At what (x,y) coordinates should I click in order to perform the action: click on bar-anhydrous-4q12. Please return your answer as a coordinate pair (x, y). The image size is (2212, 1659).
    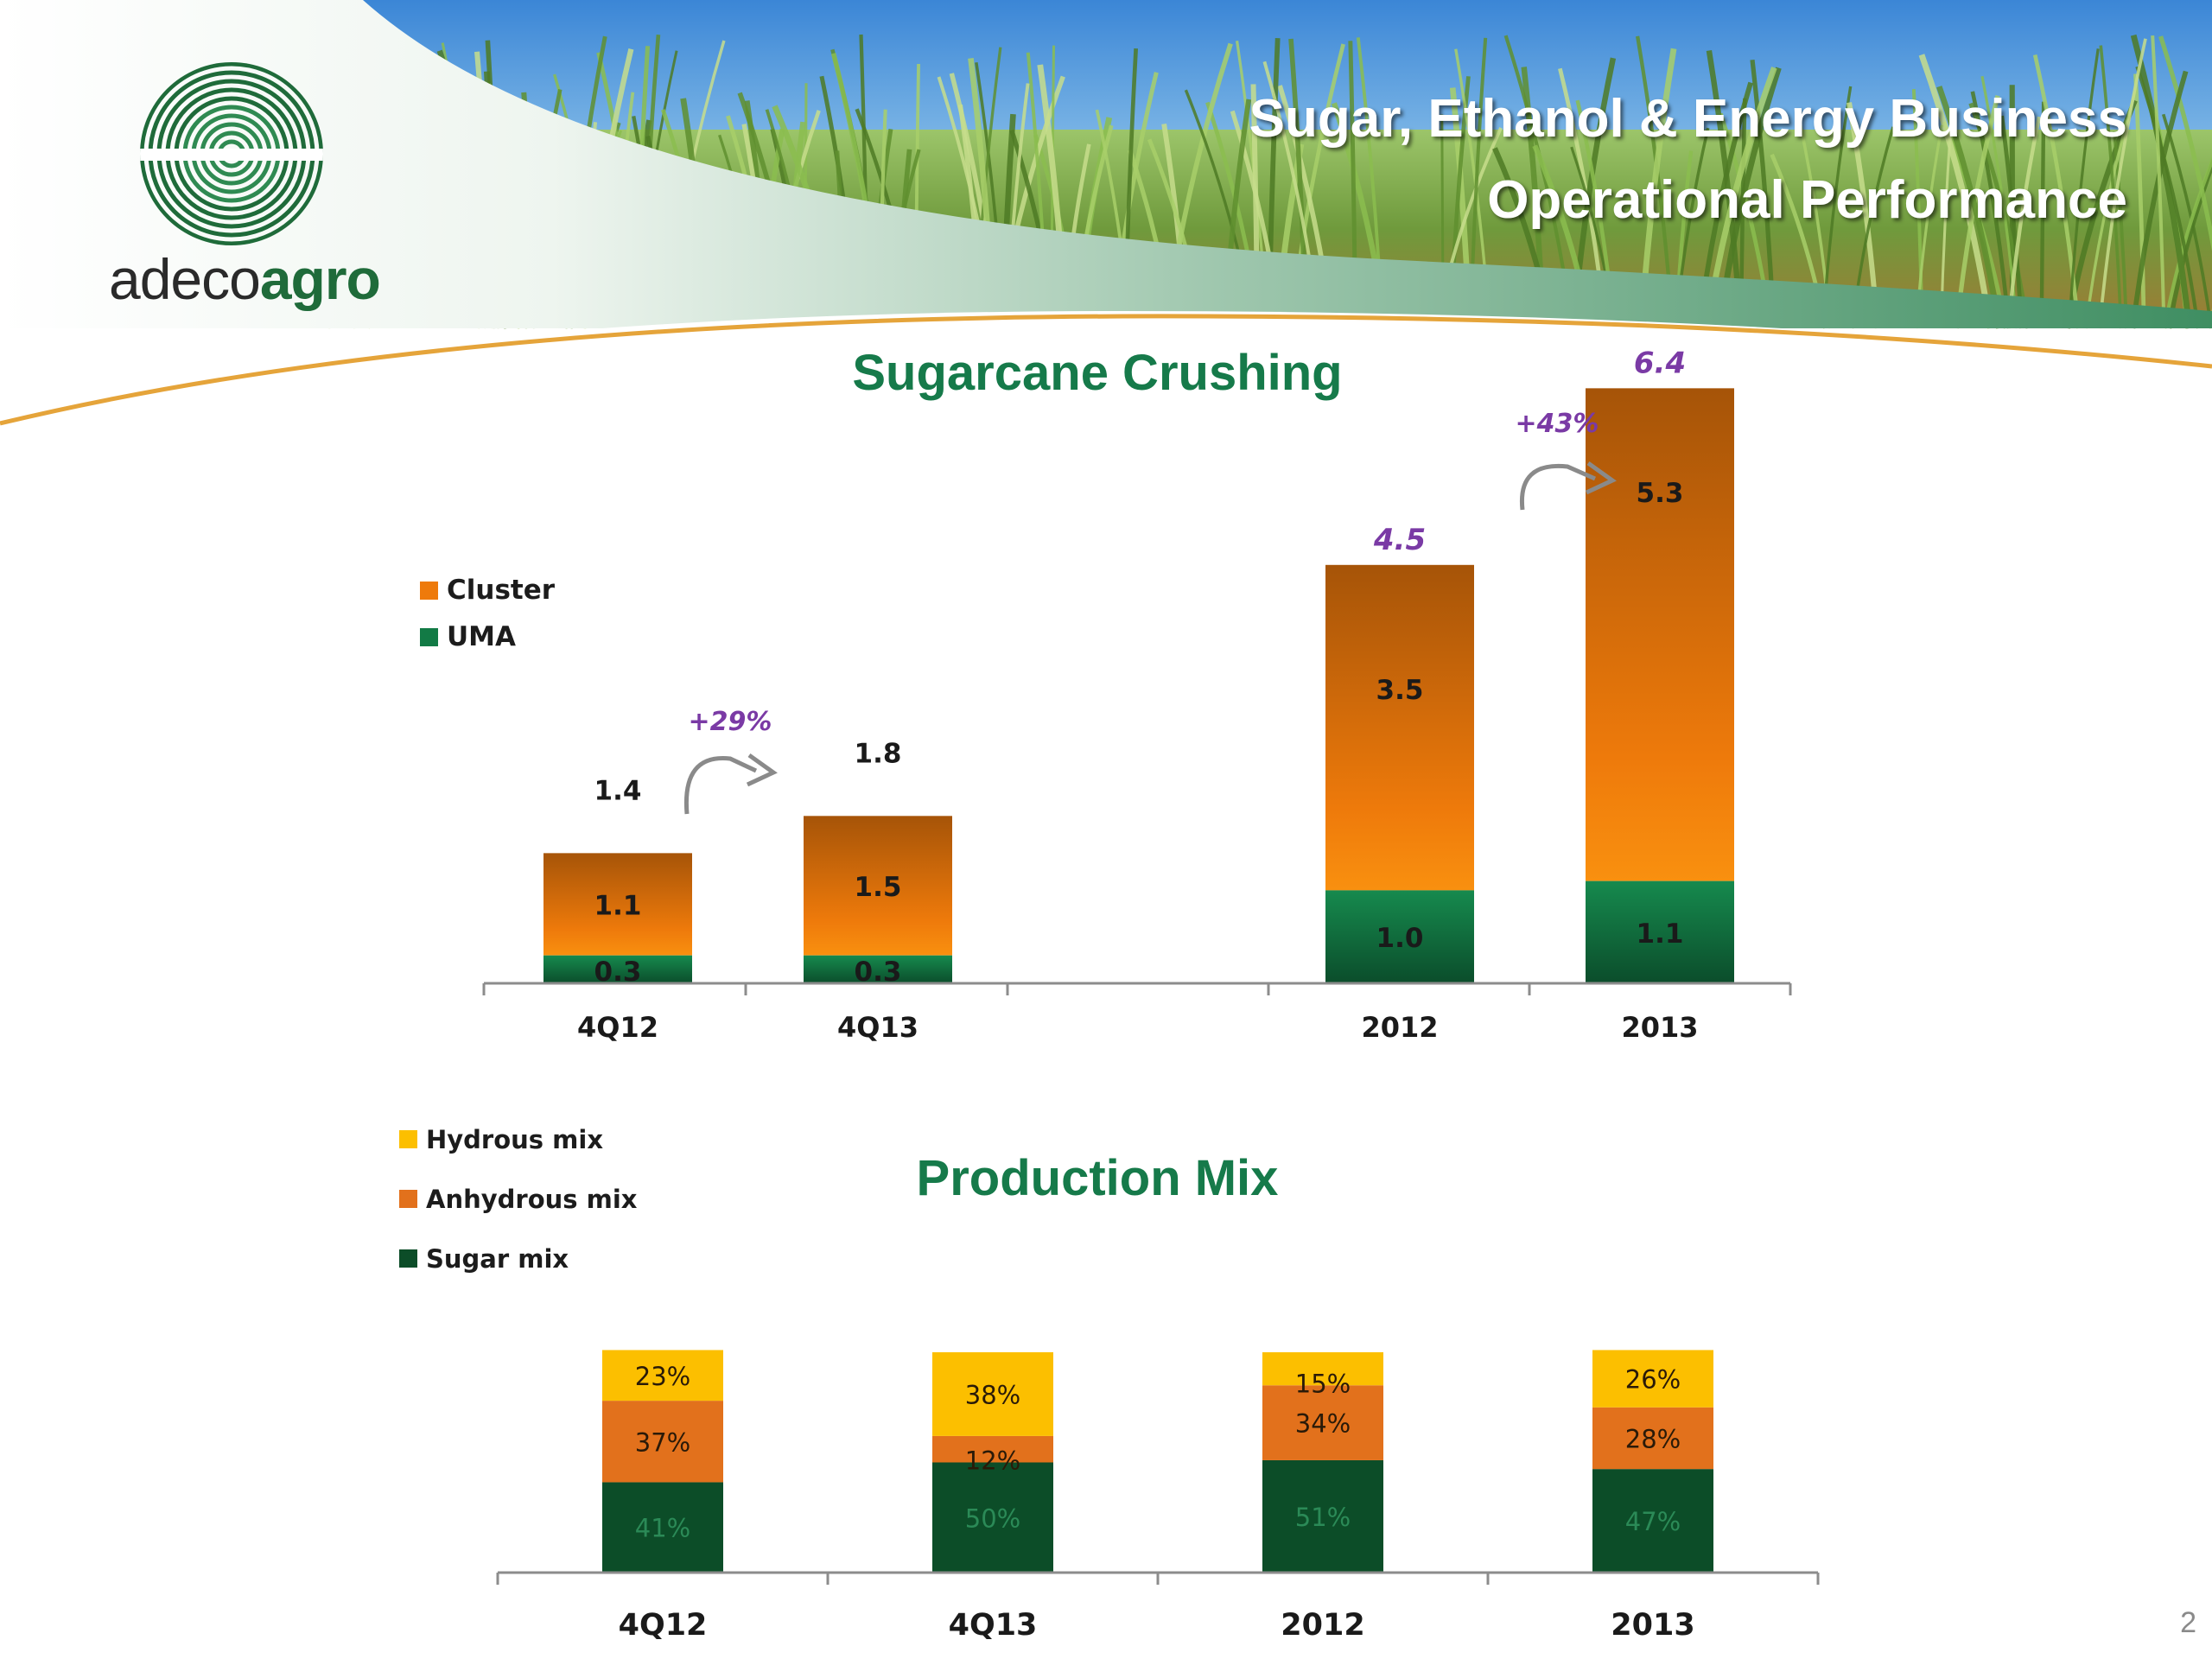
    Looking at the image, I should click on (662, 1442).